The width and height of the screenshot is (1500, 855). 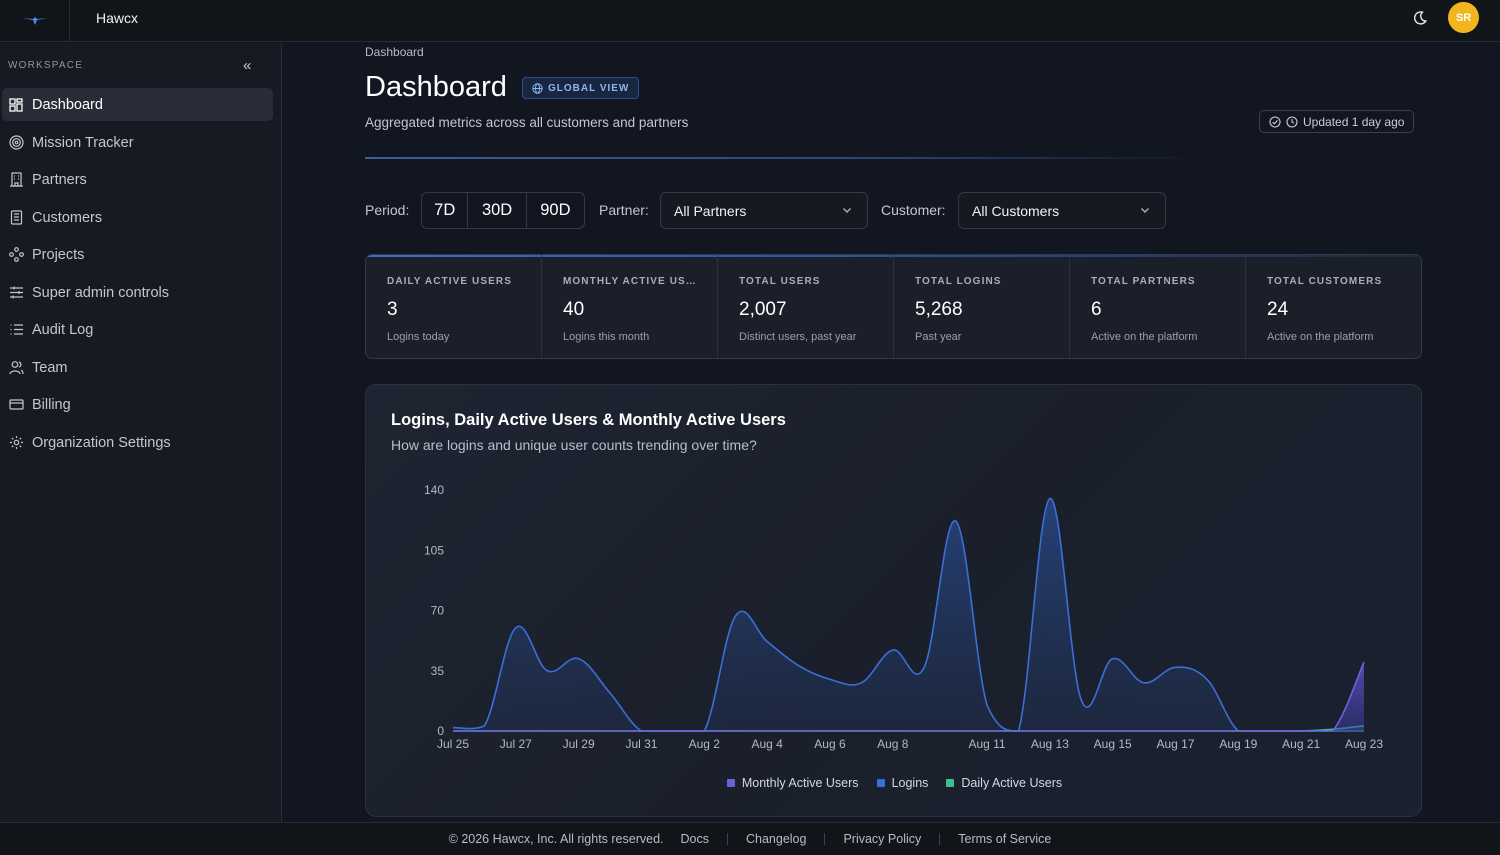 I want to click on moon-icon, so click(x=1420, y=18).